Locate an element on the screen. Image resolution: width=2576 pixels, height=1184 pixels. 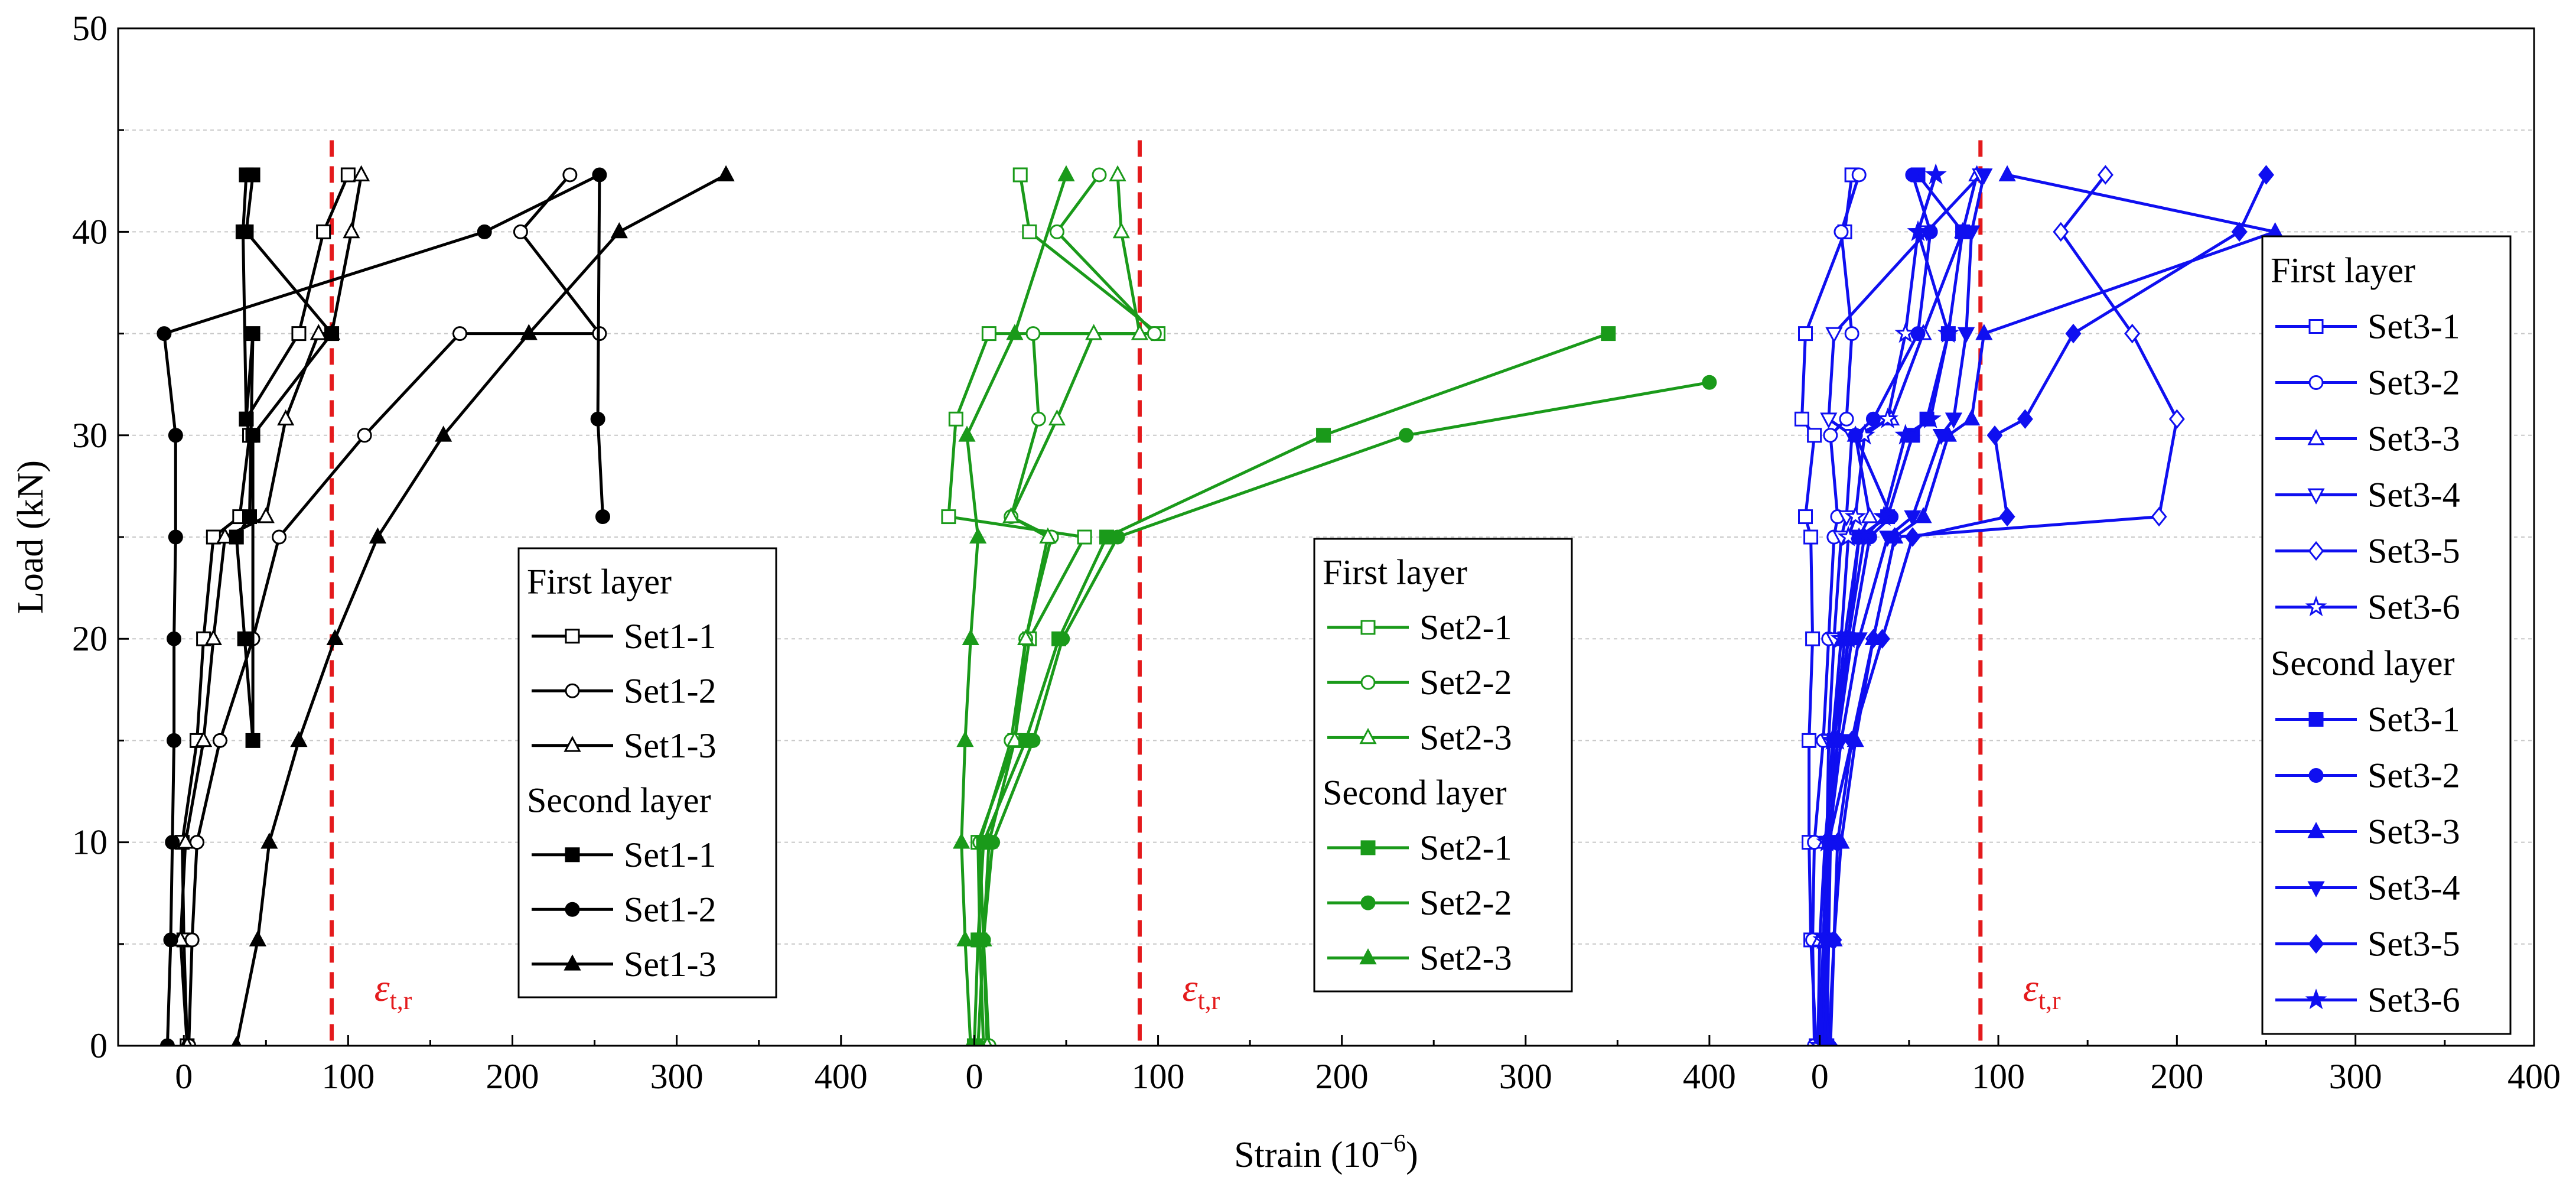
series-set3-6-second-layer is located at coordinates (1886, 604).